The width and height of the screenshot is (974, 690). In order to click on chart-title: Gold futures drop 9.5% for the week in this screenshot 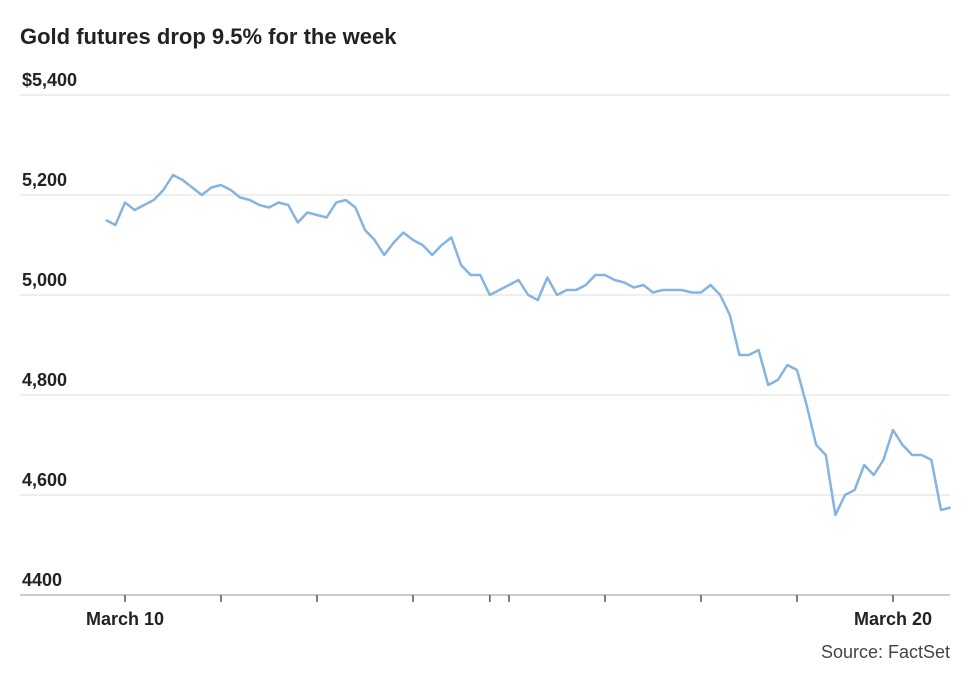, I will do `click(208, 36)`.